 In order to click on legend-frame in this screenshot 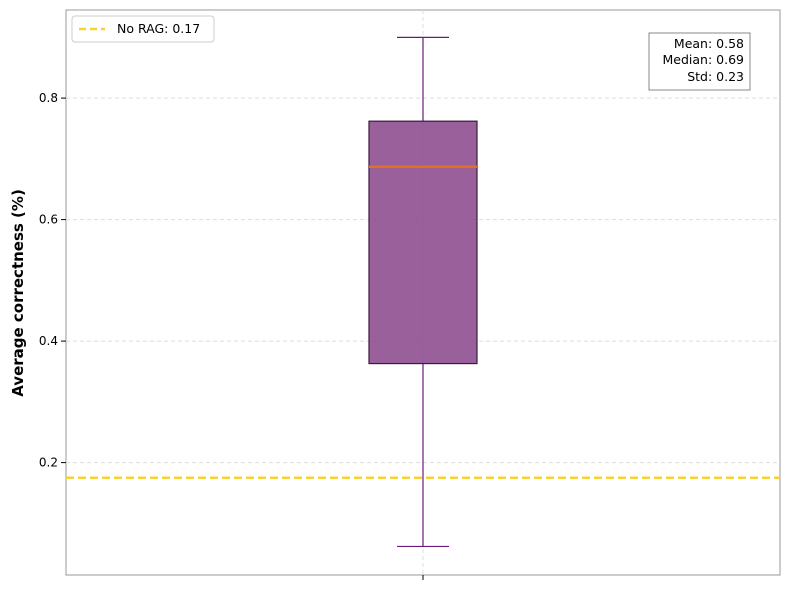, I will do `click(143, 29)`.